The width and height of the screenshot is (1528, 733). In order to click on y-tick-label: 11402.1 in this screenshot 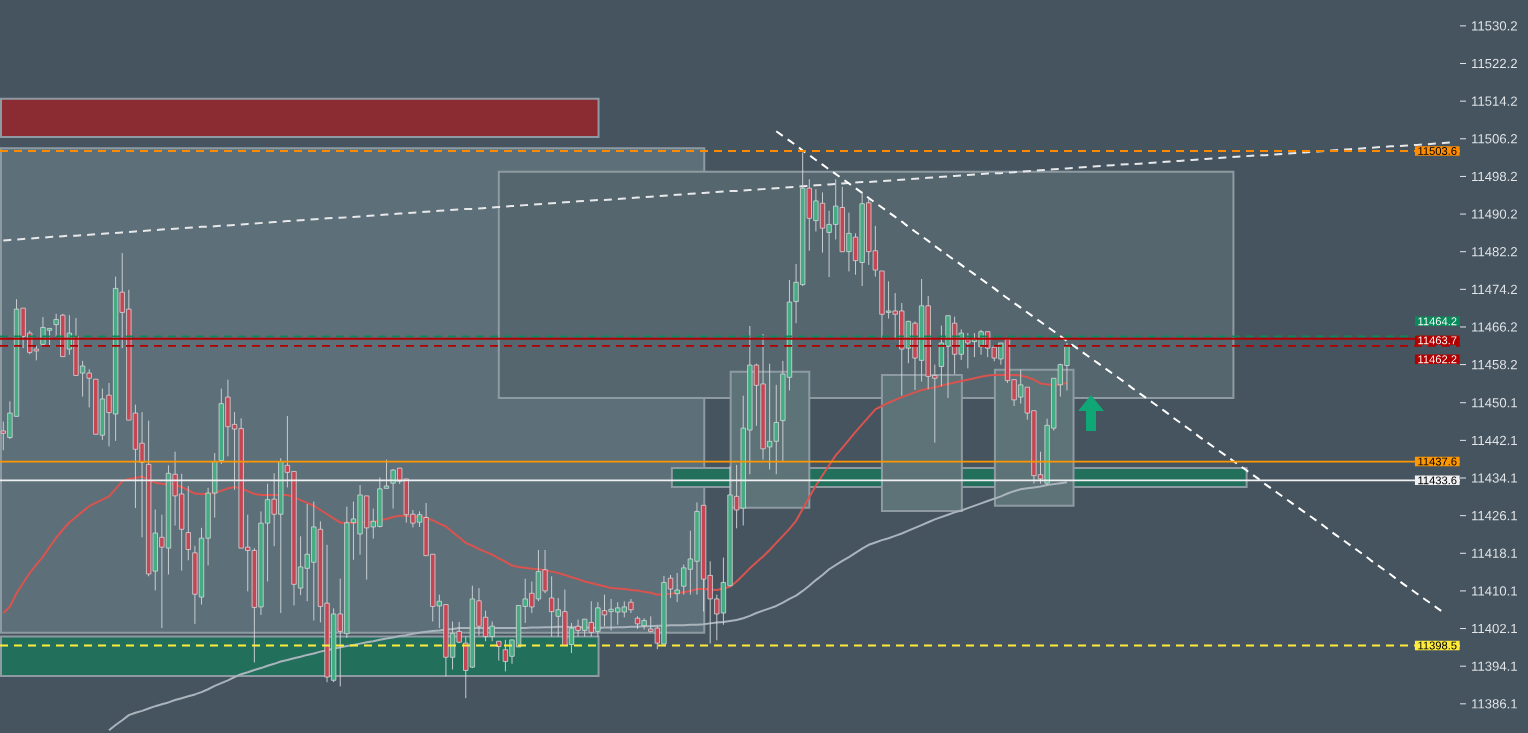, I will do `click(1494, 628)`.